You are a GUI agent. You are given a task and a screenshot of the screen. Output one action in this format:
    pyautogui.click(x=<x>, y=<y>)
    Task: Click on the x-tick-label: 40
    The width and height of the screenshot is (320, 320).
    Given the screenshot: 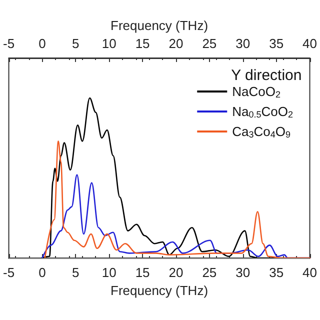 What is the action you would take?
    pyautogui.click(x=310, y=272)
    